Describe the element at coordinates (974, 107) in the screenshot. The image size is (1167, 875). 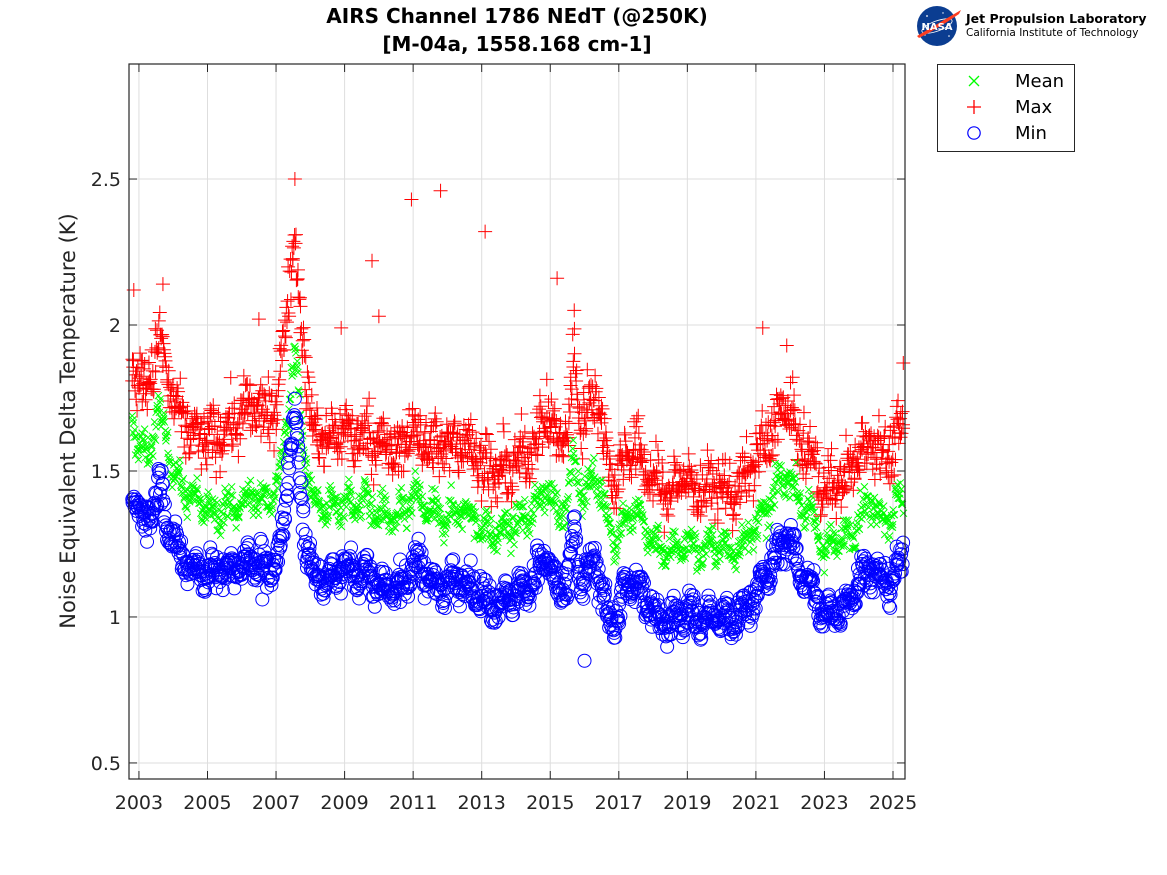
I see `plus-marker-icon` at that location.